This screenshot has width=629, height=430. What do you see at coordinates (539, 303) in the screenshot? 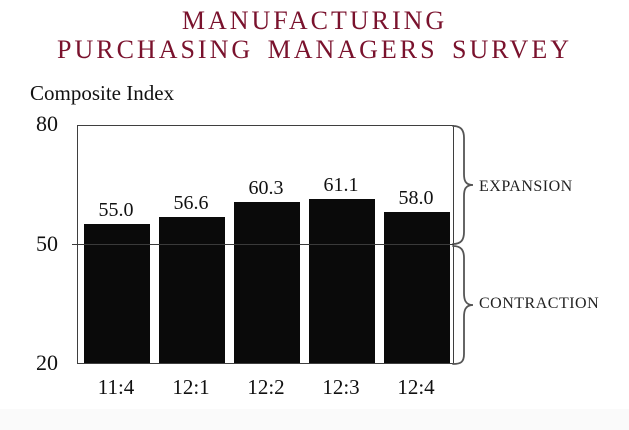
I see `contraction-zone-label: CONTRACTION` at bounding box center [539, 303].